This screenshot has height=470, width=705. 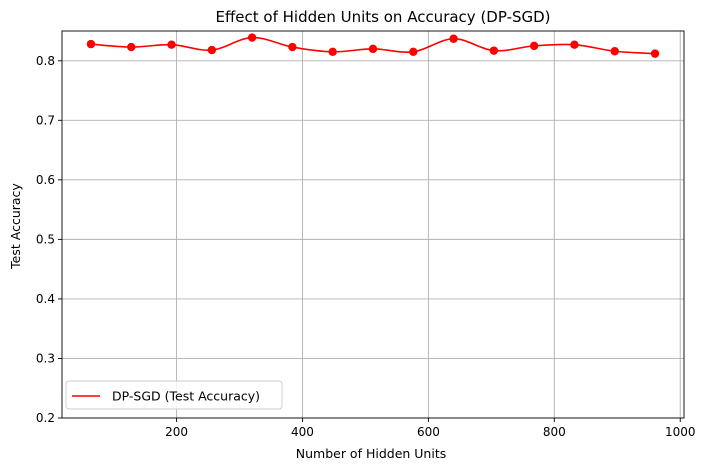 What do you see at coordinates (176, 432) in the screenshot?
I see `x-tick-label: 200` at bounding box center [176, 432].